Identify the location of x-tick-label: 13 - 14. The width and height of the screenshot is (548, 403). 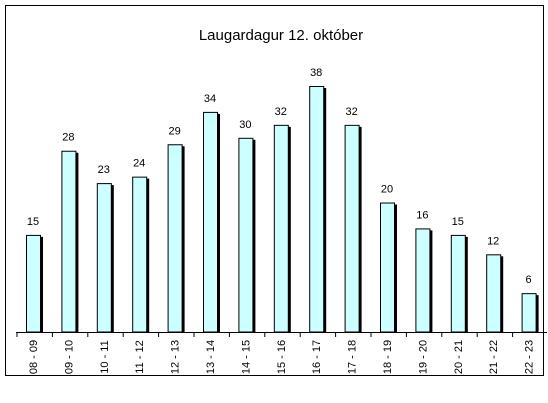
(211, 357).